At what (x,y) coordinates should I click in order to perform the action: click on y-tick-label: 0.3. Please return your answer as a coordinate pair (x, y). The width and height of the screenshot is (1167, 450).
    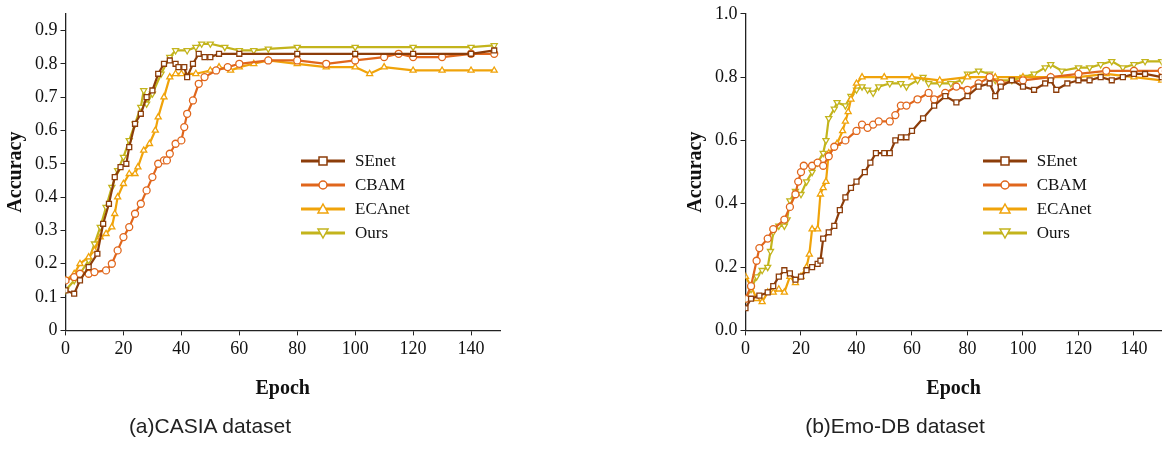
    Looking at the image, I should click on (46, 229).